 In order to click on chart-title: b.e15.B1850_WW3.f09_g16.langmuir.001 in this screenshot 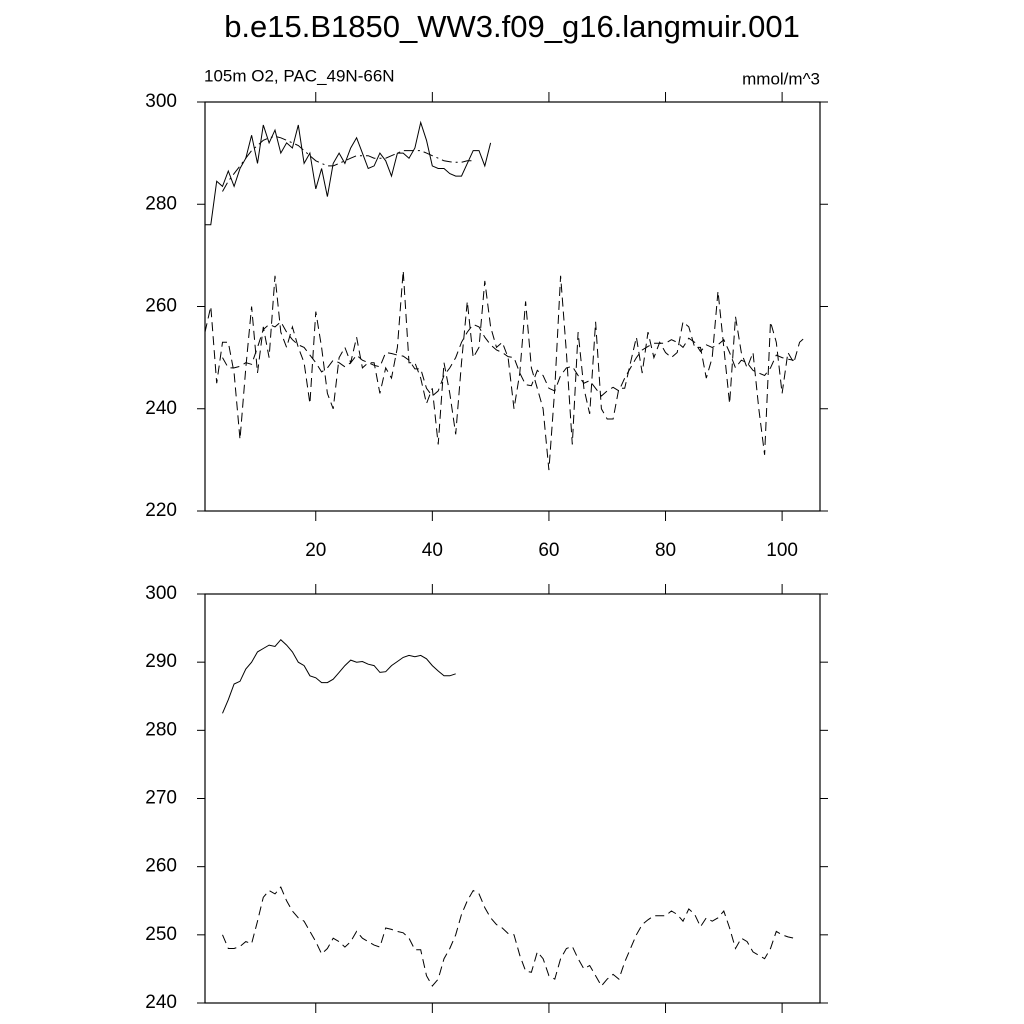, I will do `click(512, 26)`.